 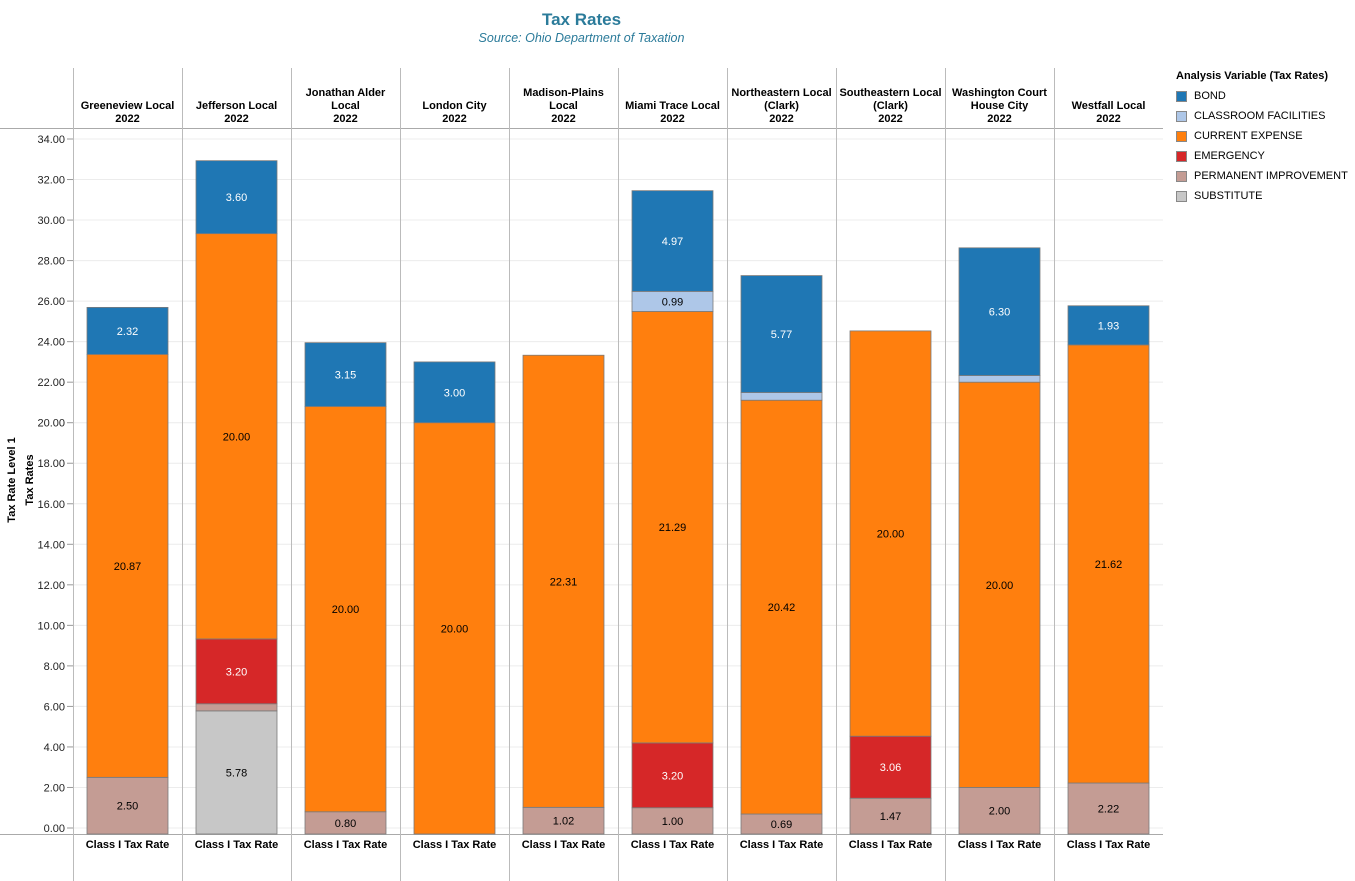 What do you see at coordinates (672, 822) in the screenshot?
I see `data-label: 1.00` at bounding box center [672, 822].